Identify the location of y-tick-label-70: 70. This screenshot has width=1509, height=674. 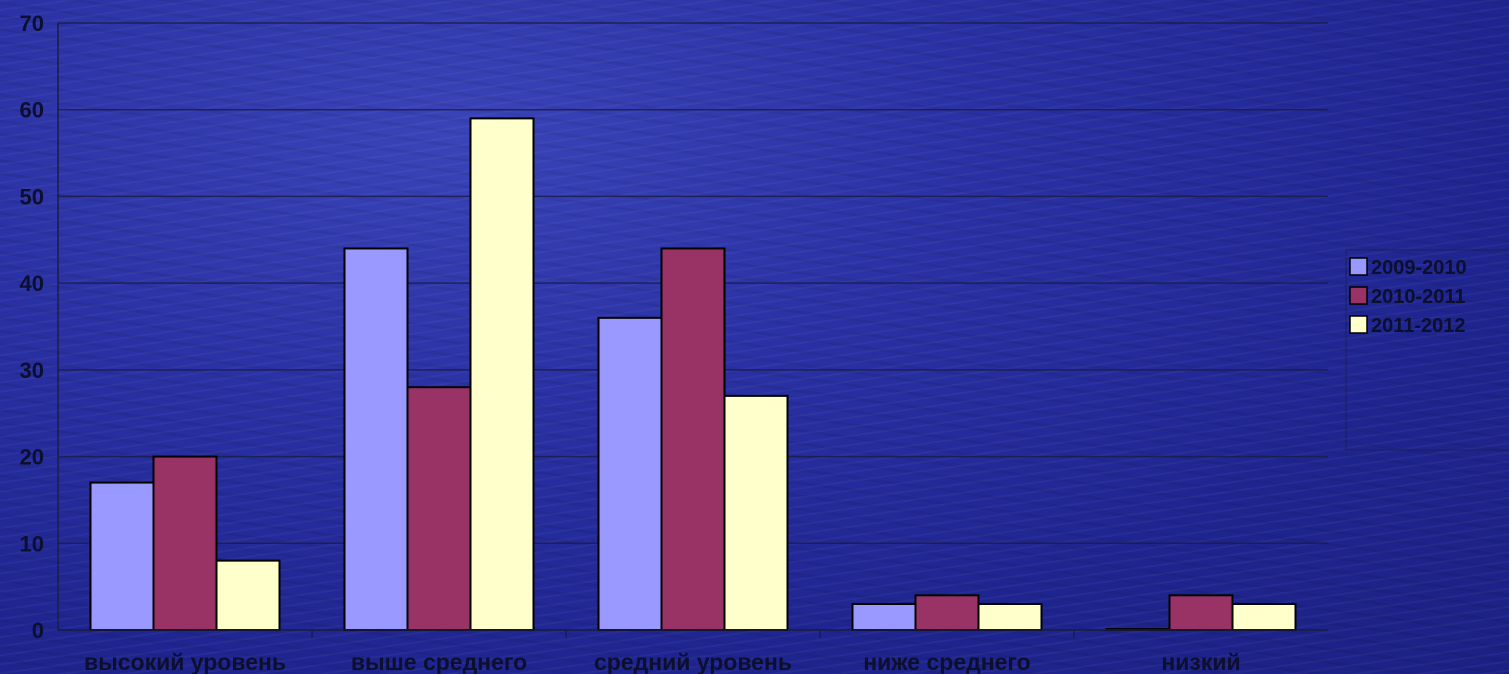
(32, 23).